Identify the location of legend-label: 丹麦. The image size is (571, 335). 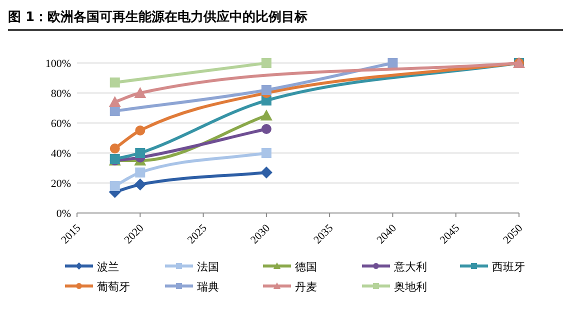
(306, 287).